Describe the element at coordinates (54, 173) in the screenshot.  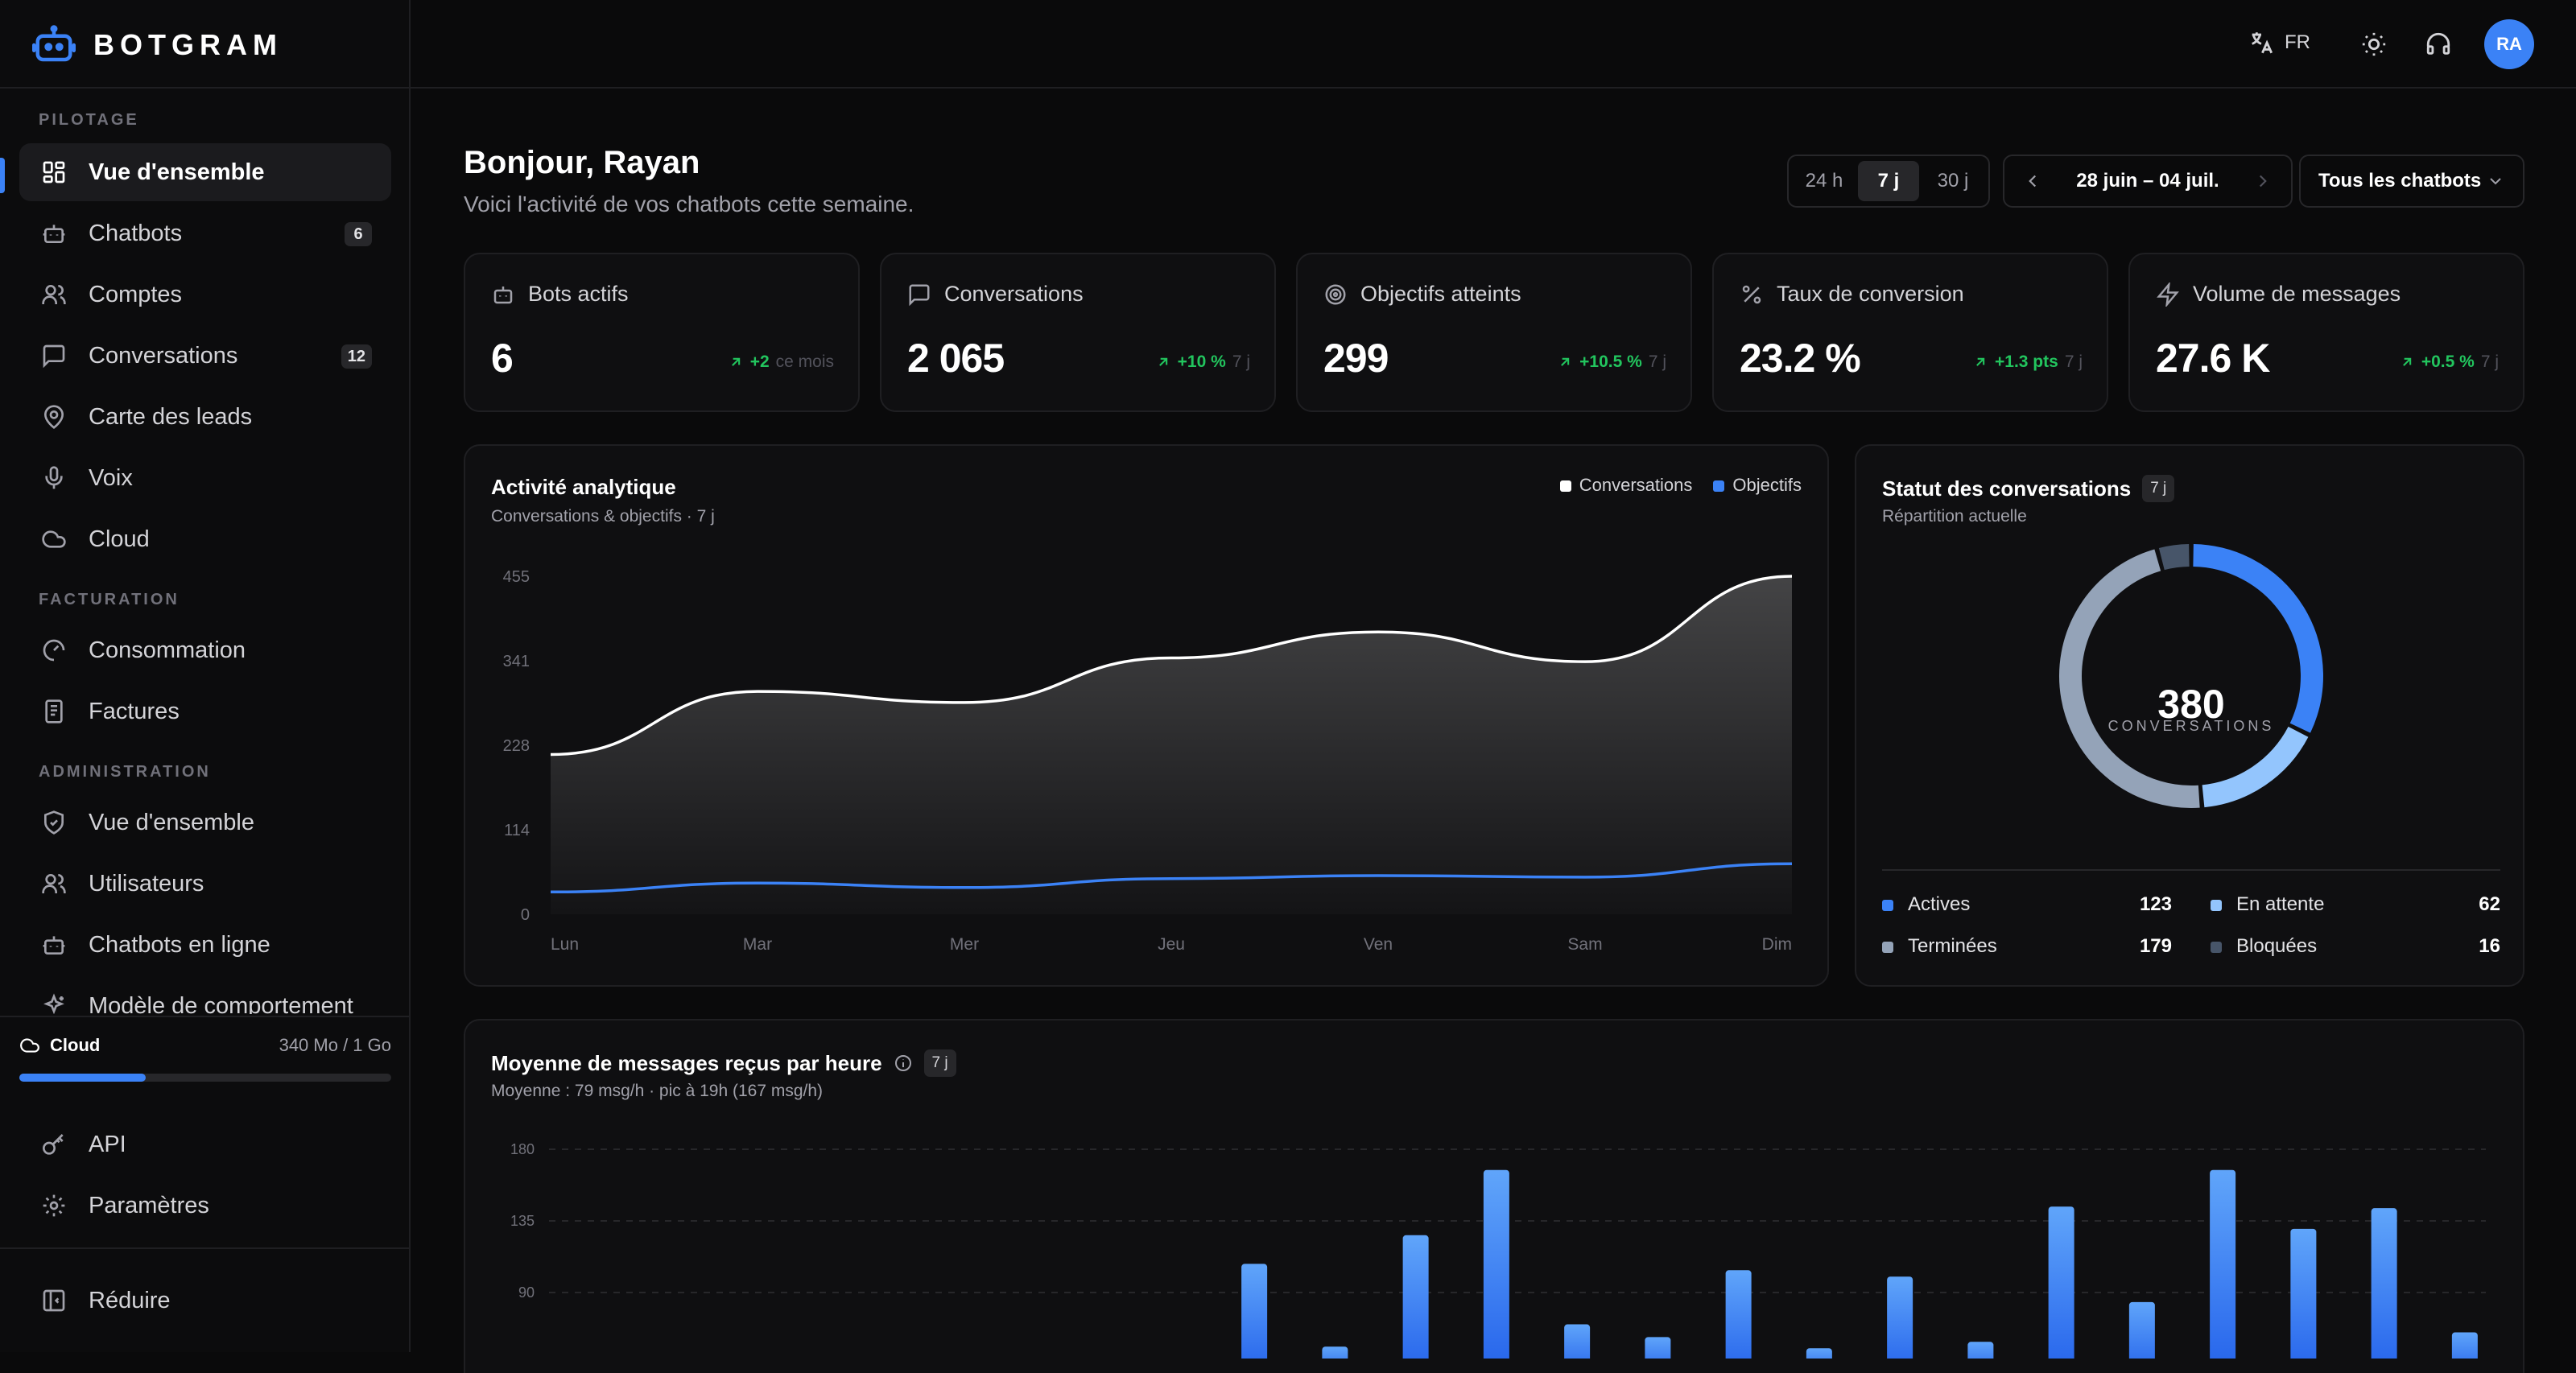
I see `grid-icon` at that location.